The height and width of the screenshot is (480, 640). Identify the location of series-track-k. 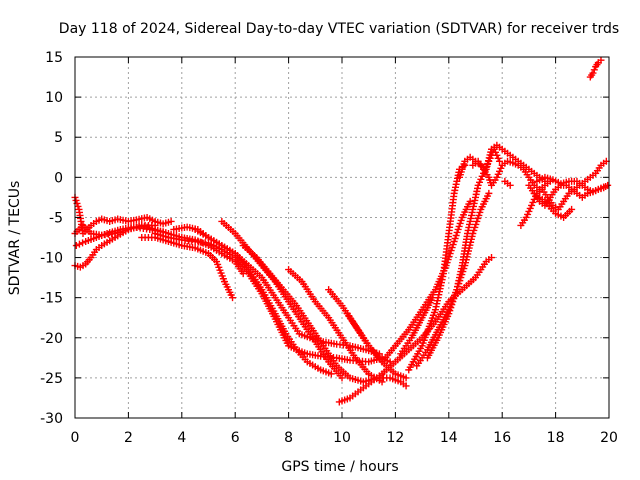
(335, 326).